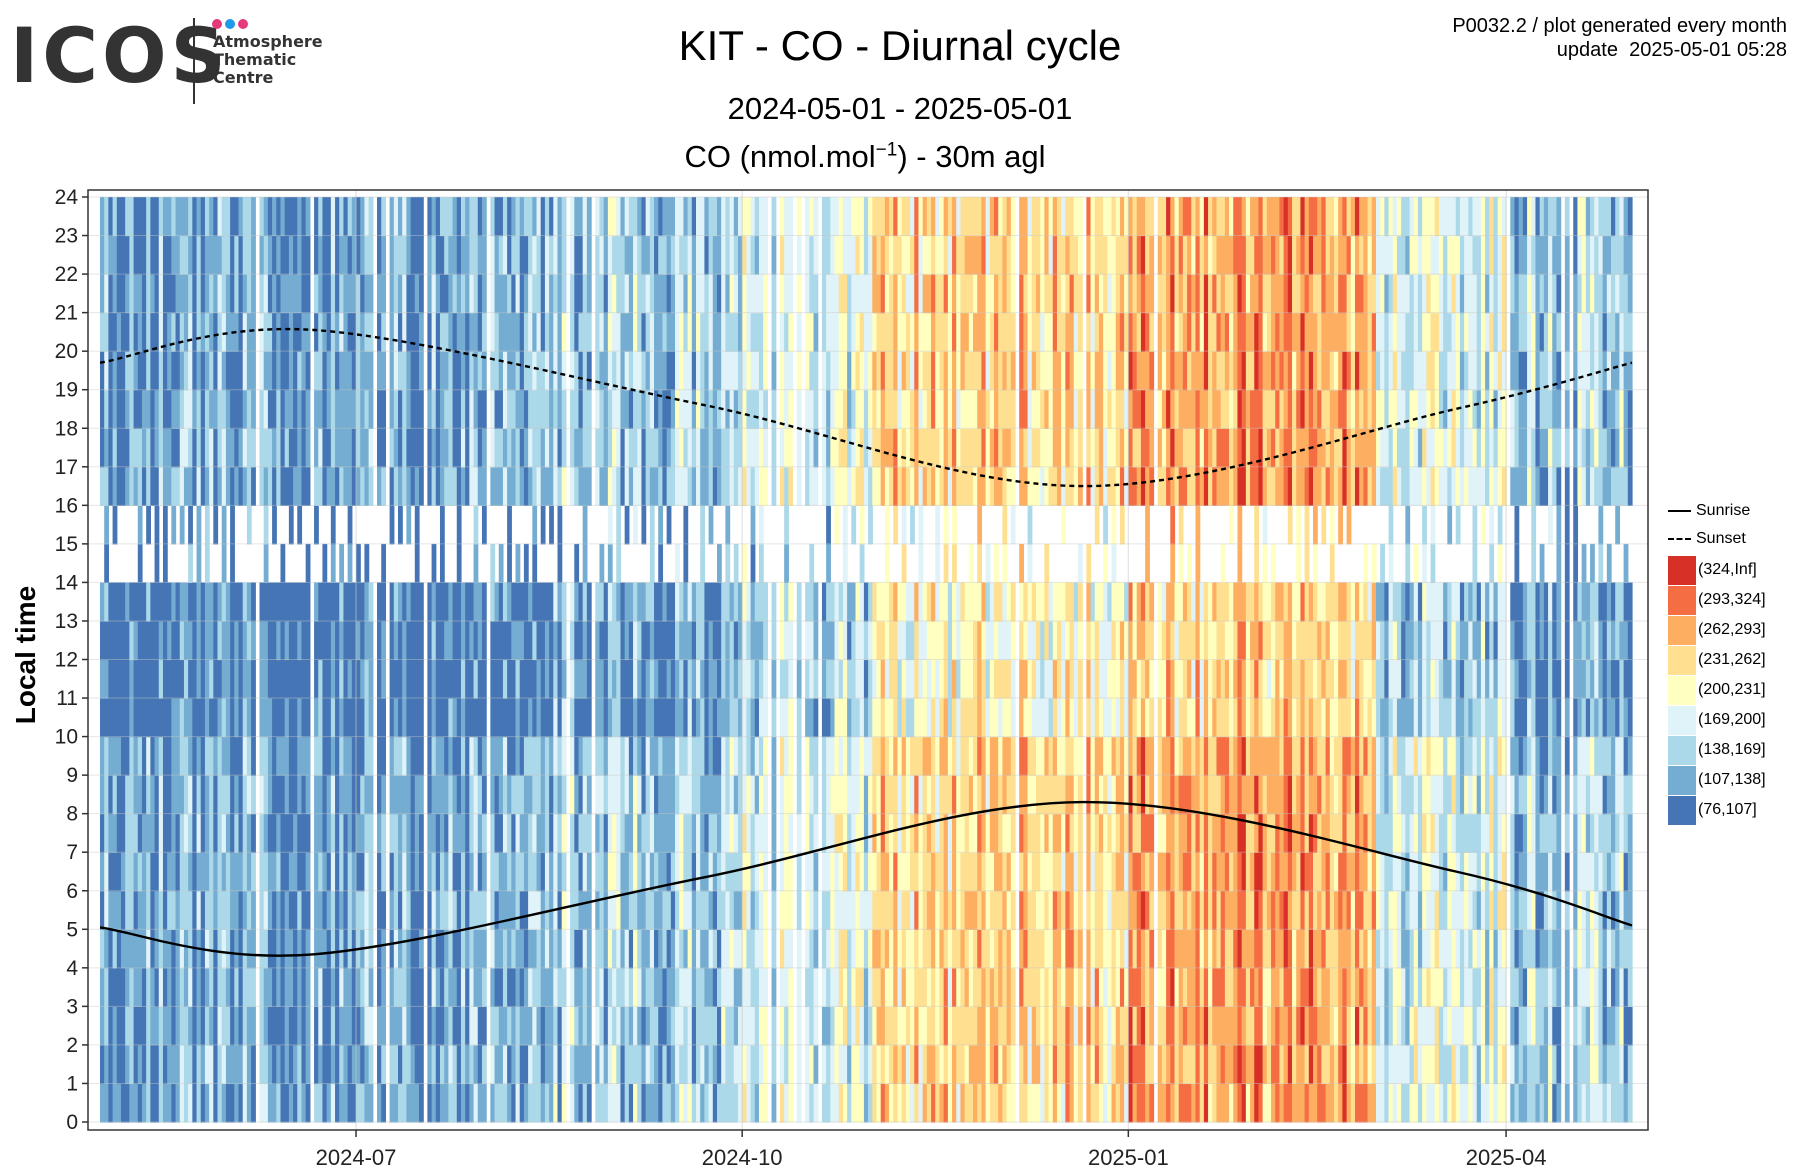 Image resolution: width=1800 pixels, height=1170 pixels. What do you see at coordinates (780, 156) in the screenshot?
I see `unit-prefix: CO (nmol.mol` at bounding box center [780, 156].